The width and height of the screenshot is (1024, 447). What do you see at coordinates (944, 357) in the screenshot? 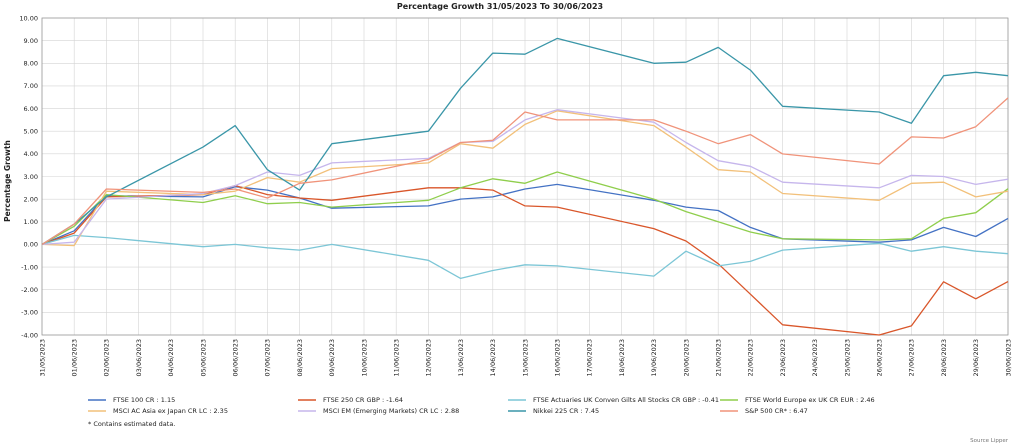
I see `x-tick-label: 28/06/2023` at bounding box center [944, 357].